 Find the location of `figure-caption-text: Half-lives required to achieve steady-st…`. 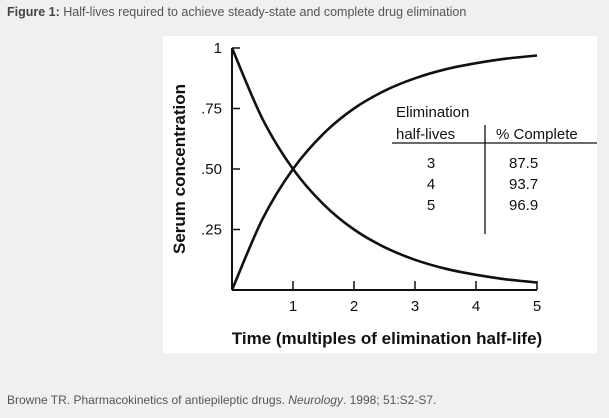

figure-caption-text: Half-lives required to achieve steady-st… is located at coordinates (265, 12).